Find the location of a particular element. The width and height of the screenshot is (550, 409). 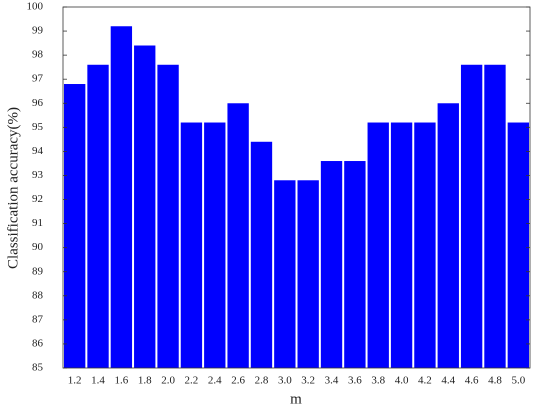

y-tick-label: 88 is located at coordinates (38, 295).